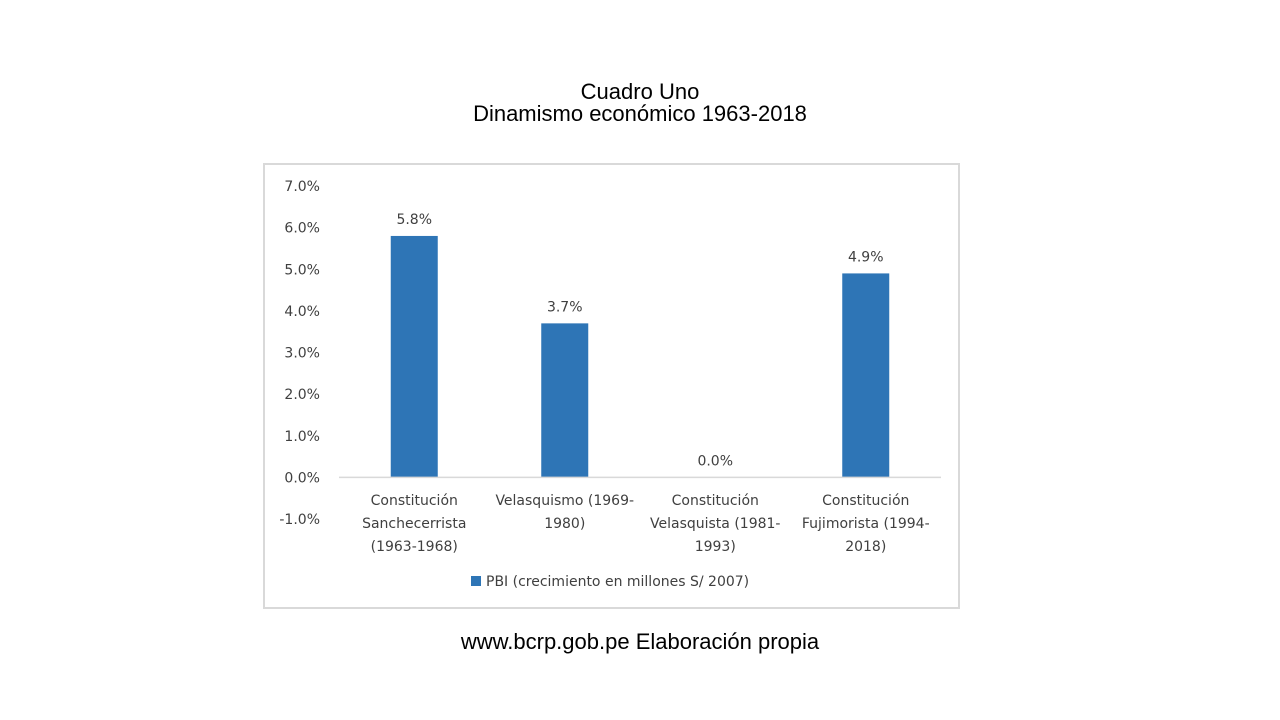 The image size is (1280, 720). Describe the element at coordinates (302, 437) in the screenshot. I see `y-tick-label: 1.0%` at that location.